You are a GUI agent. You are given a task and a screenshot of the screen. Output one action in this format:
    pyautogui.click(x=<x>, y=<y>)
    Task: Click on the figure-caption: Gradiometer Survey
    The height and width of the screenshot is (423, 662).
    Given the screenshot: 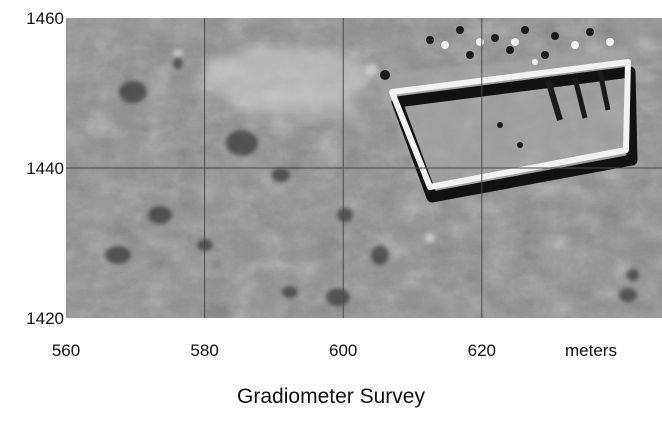 What is the action you would take?
    pyautogui.click(x=331, y=396)
    